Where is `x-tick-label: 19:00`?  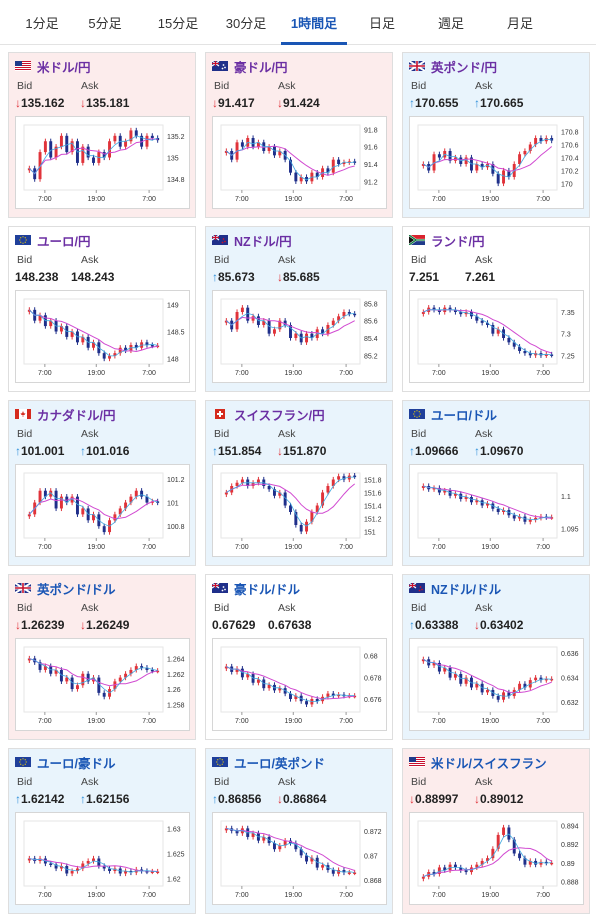
x-tick-label: 19:00 is located at coordinates (97, 373).